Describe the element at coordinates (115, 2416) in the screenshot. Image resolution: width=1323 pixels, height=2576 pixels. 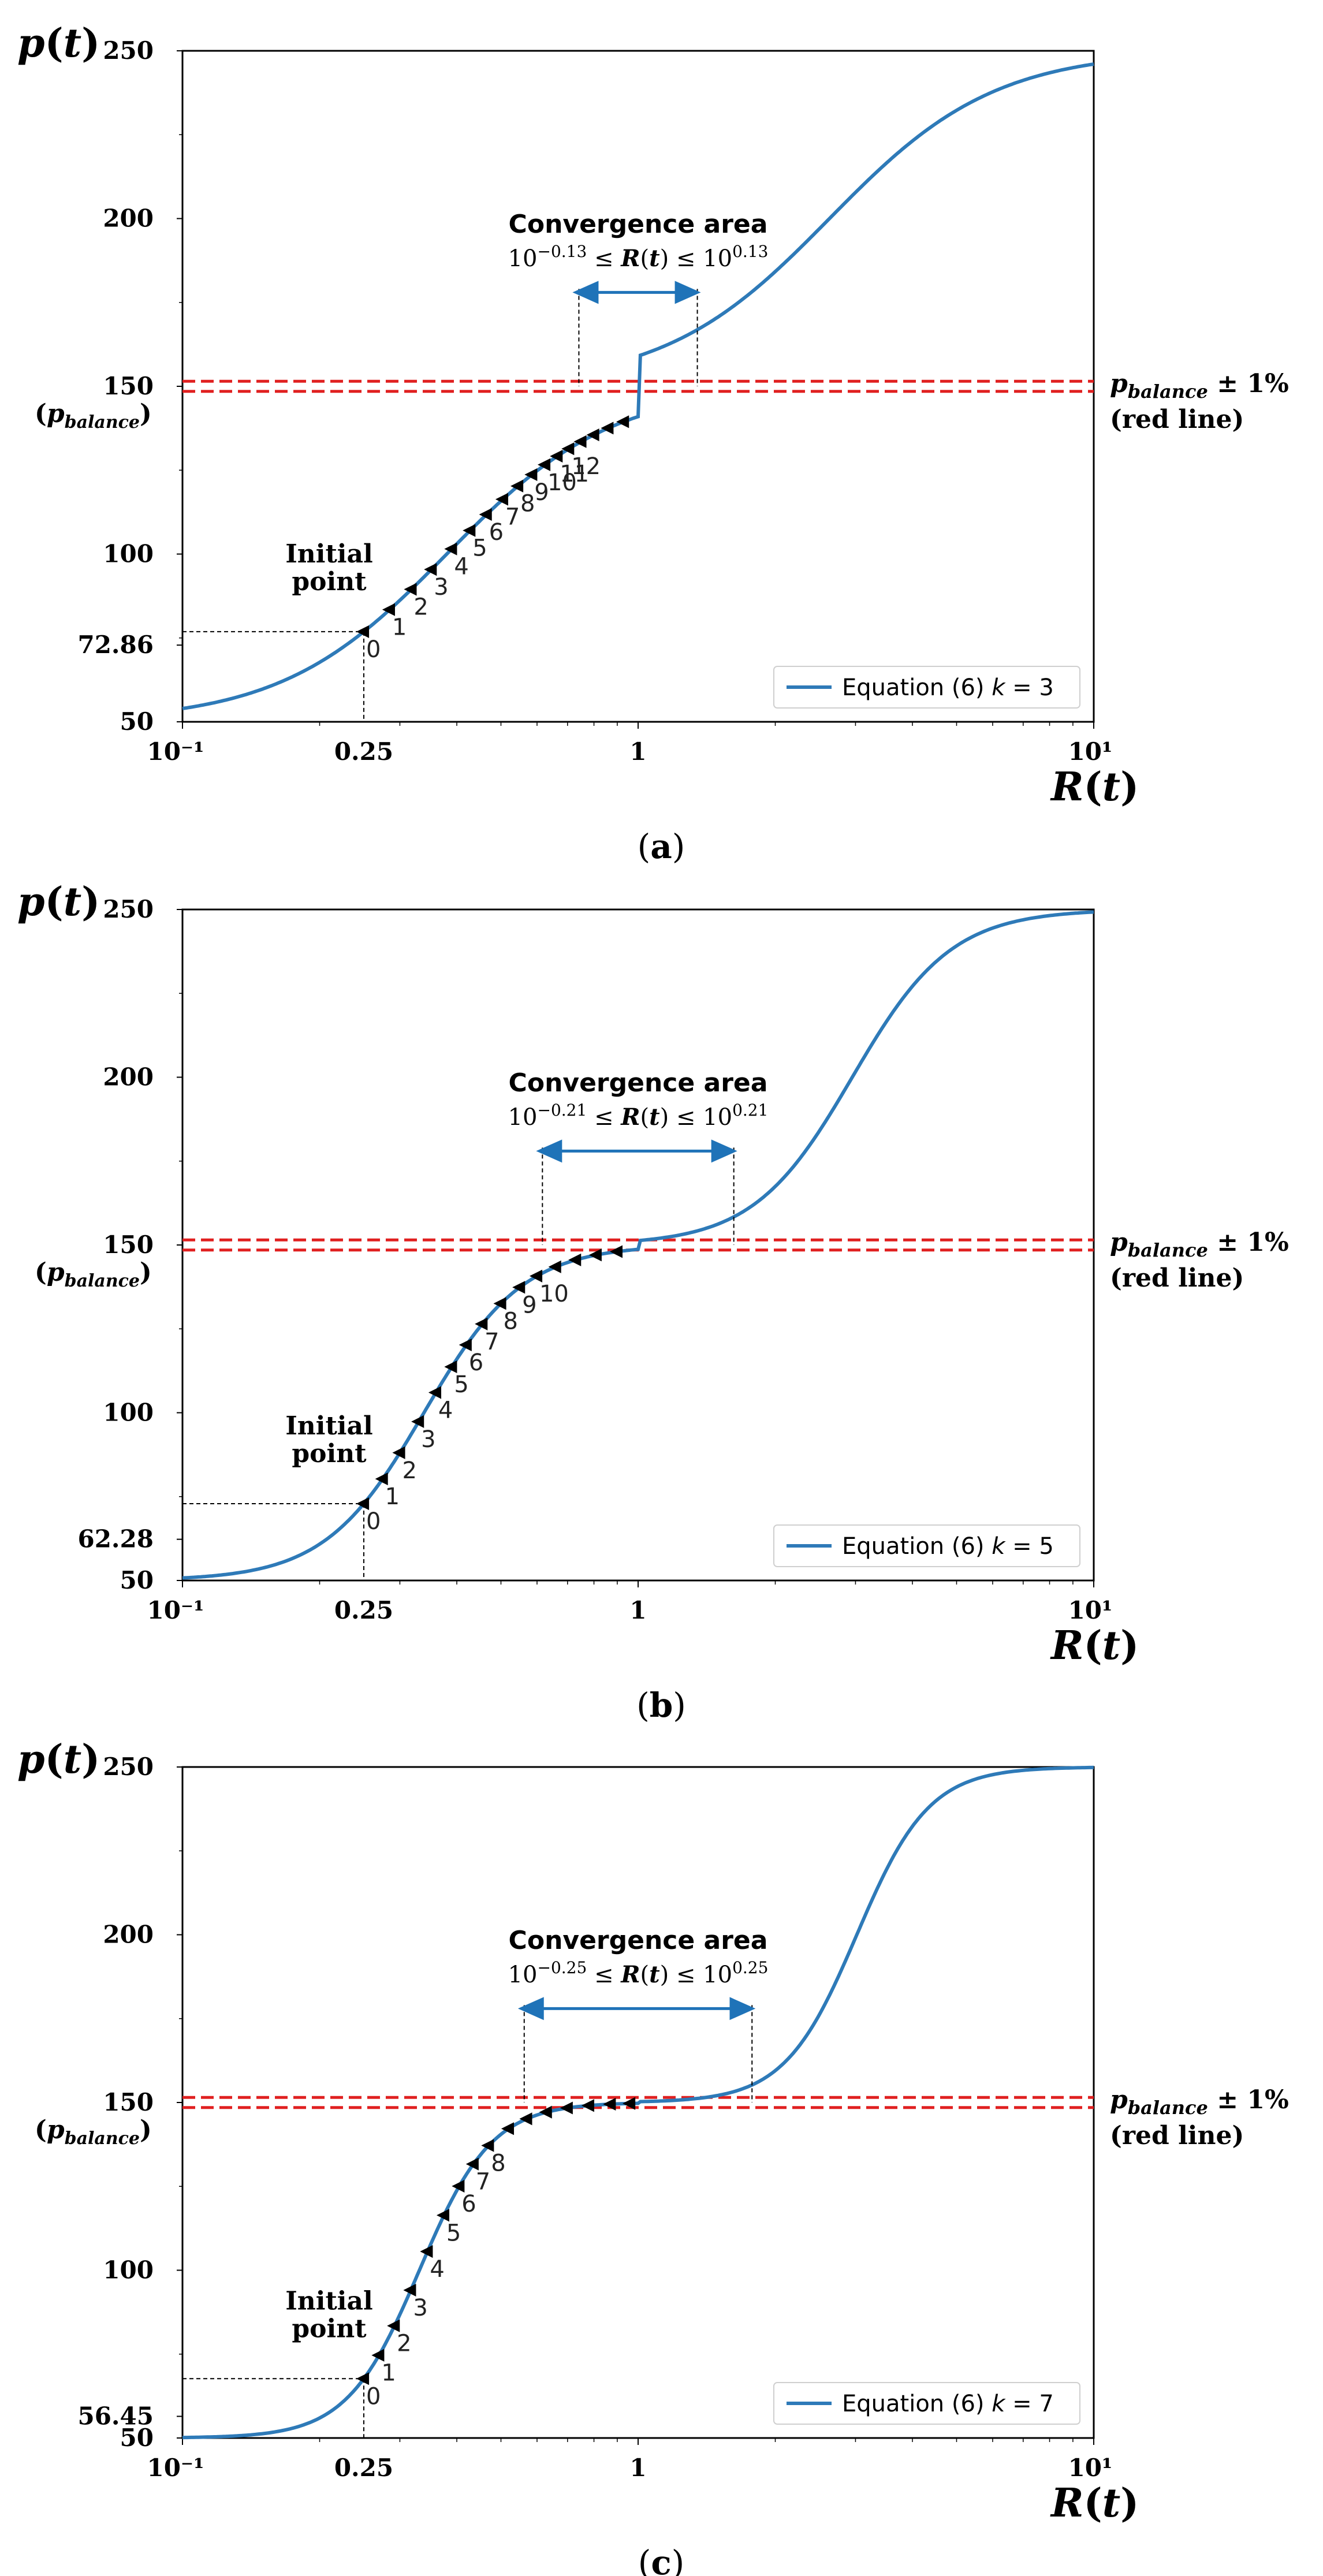
I see `y-tick-label: 56.45` at that location.